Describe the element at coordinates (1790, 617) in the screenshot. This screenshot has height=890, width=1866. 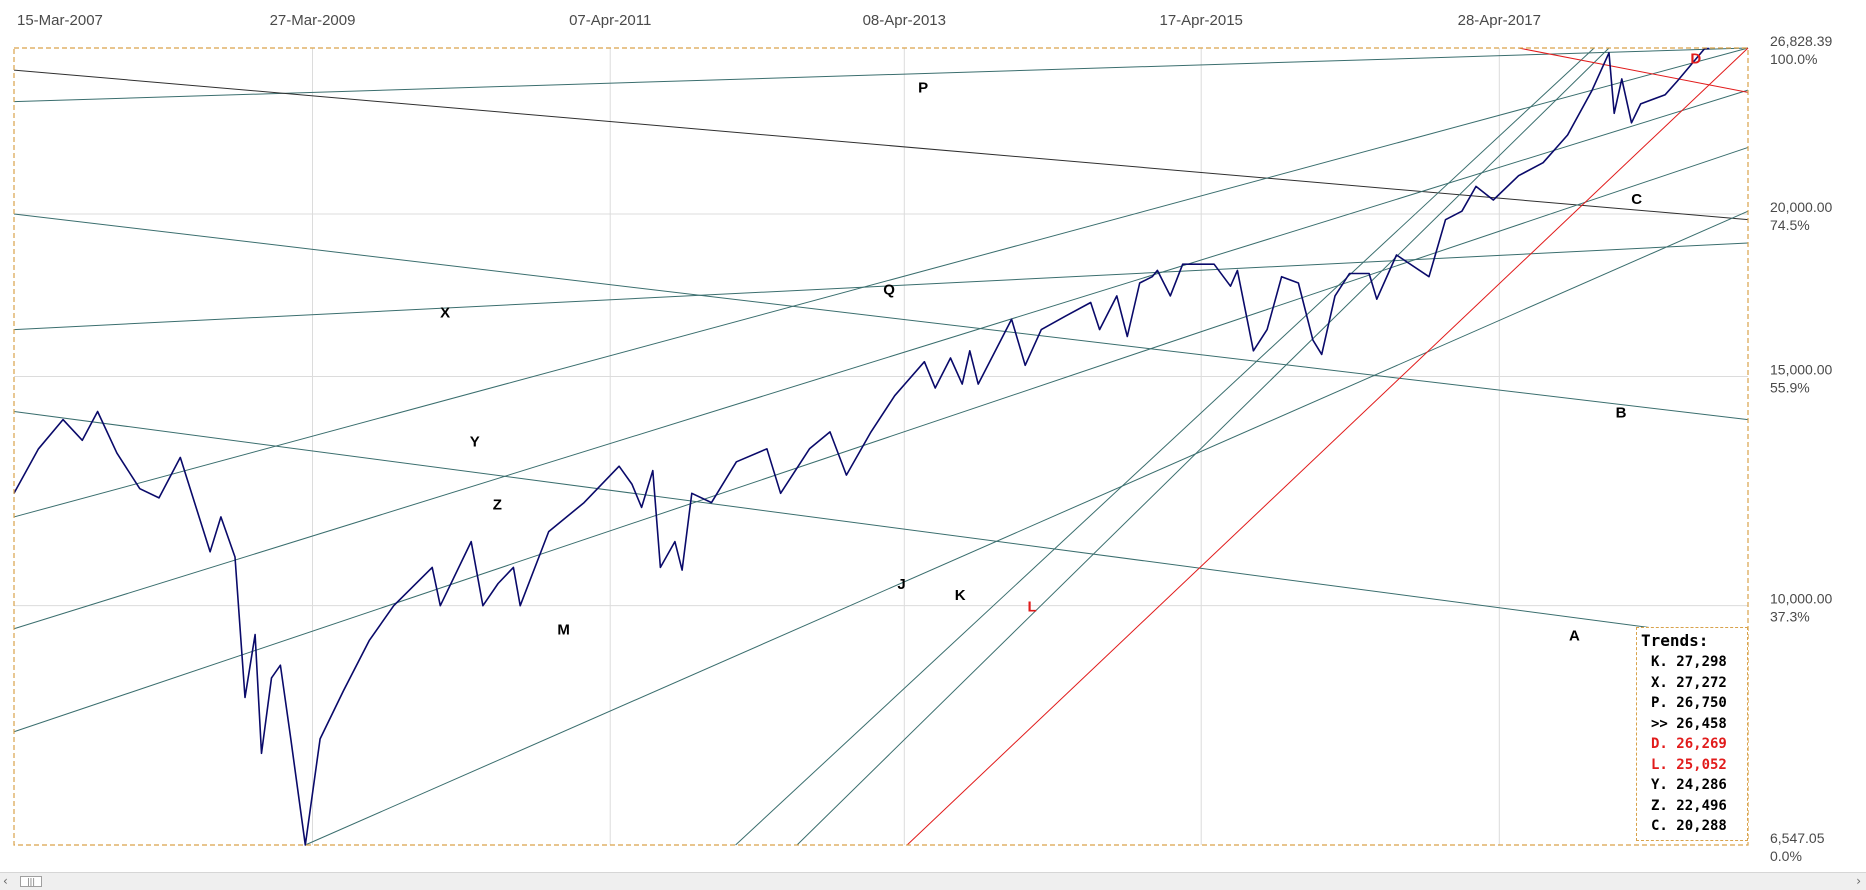
I see `y-tick-percent: 37.3%` at that location.